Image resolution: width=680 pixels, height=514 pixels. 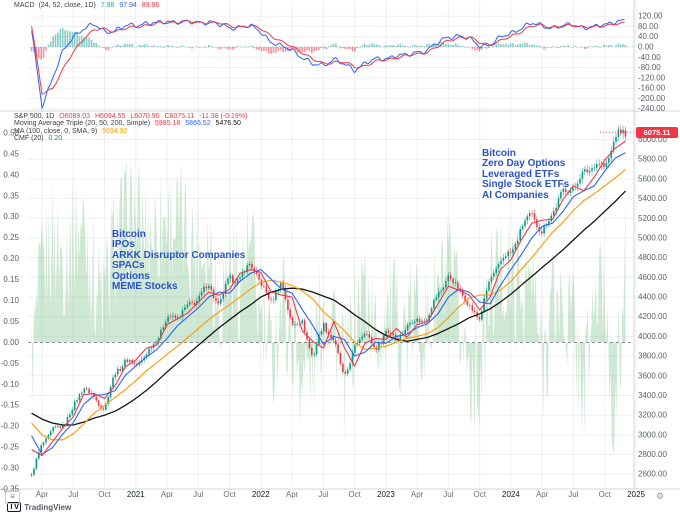 I want to click on annotation-line: SPACs, so click(x=128, y=266).